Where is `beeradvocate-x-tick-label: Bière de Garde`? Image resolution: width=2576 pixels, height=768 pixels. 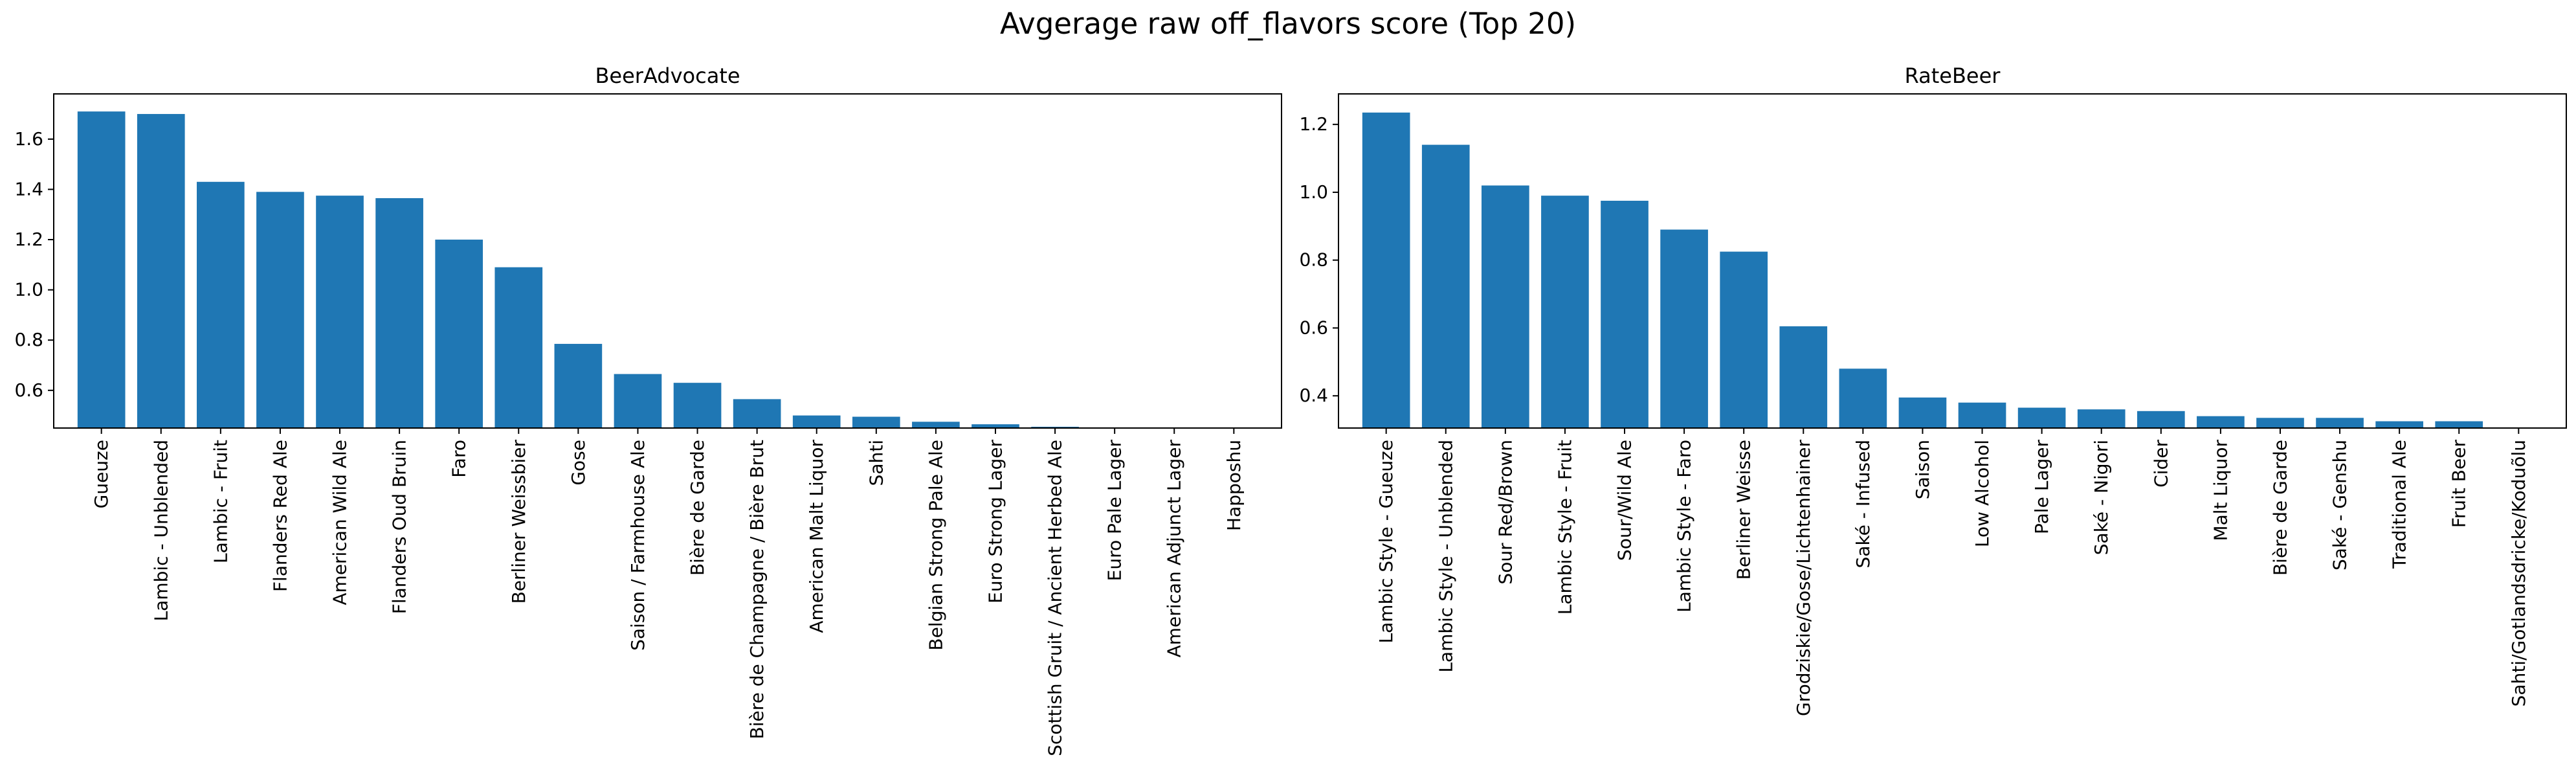 beeradvocate-x-tick-label: Bière de Garde is located at coordinates (697, 508).